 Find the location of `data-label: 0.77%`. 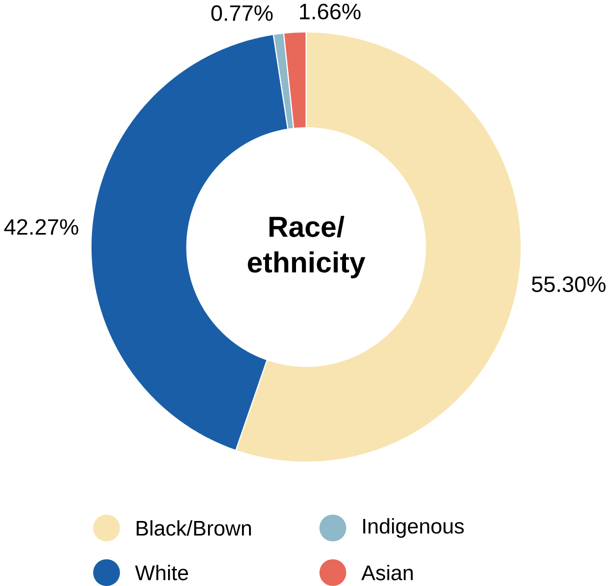

data-label: 0.77% is located at coordinates (242, 13).